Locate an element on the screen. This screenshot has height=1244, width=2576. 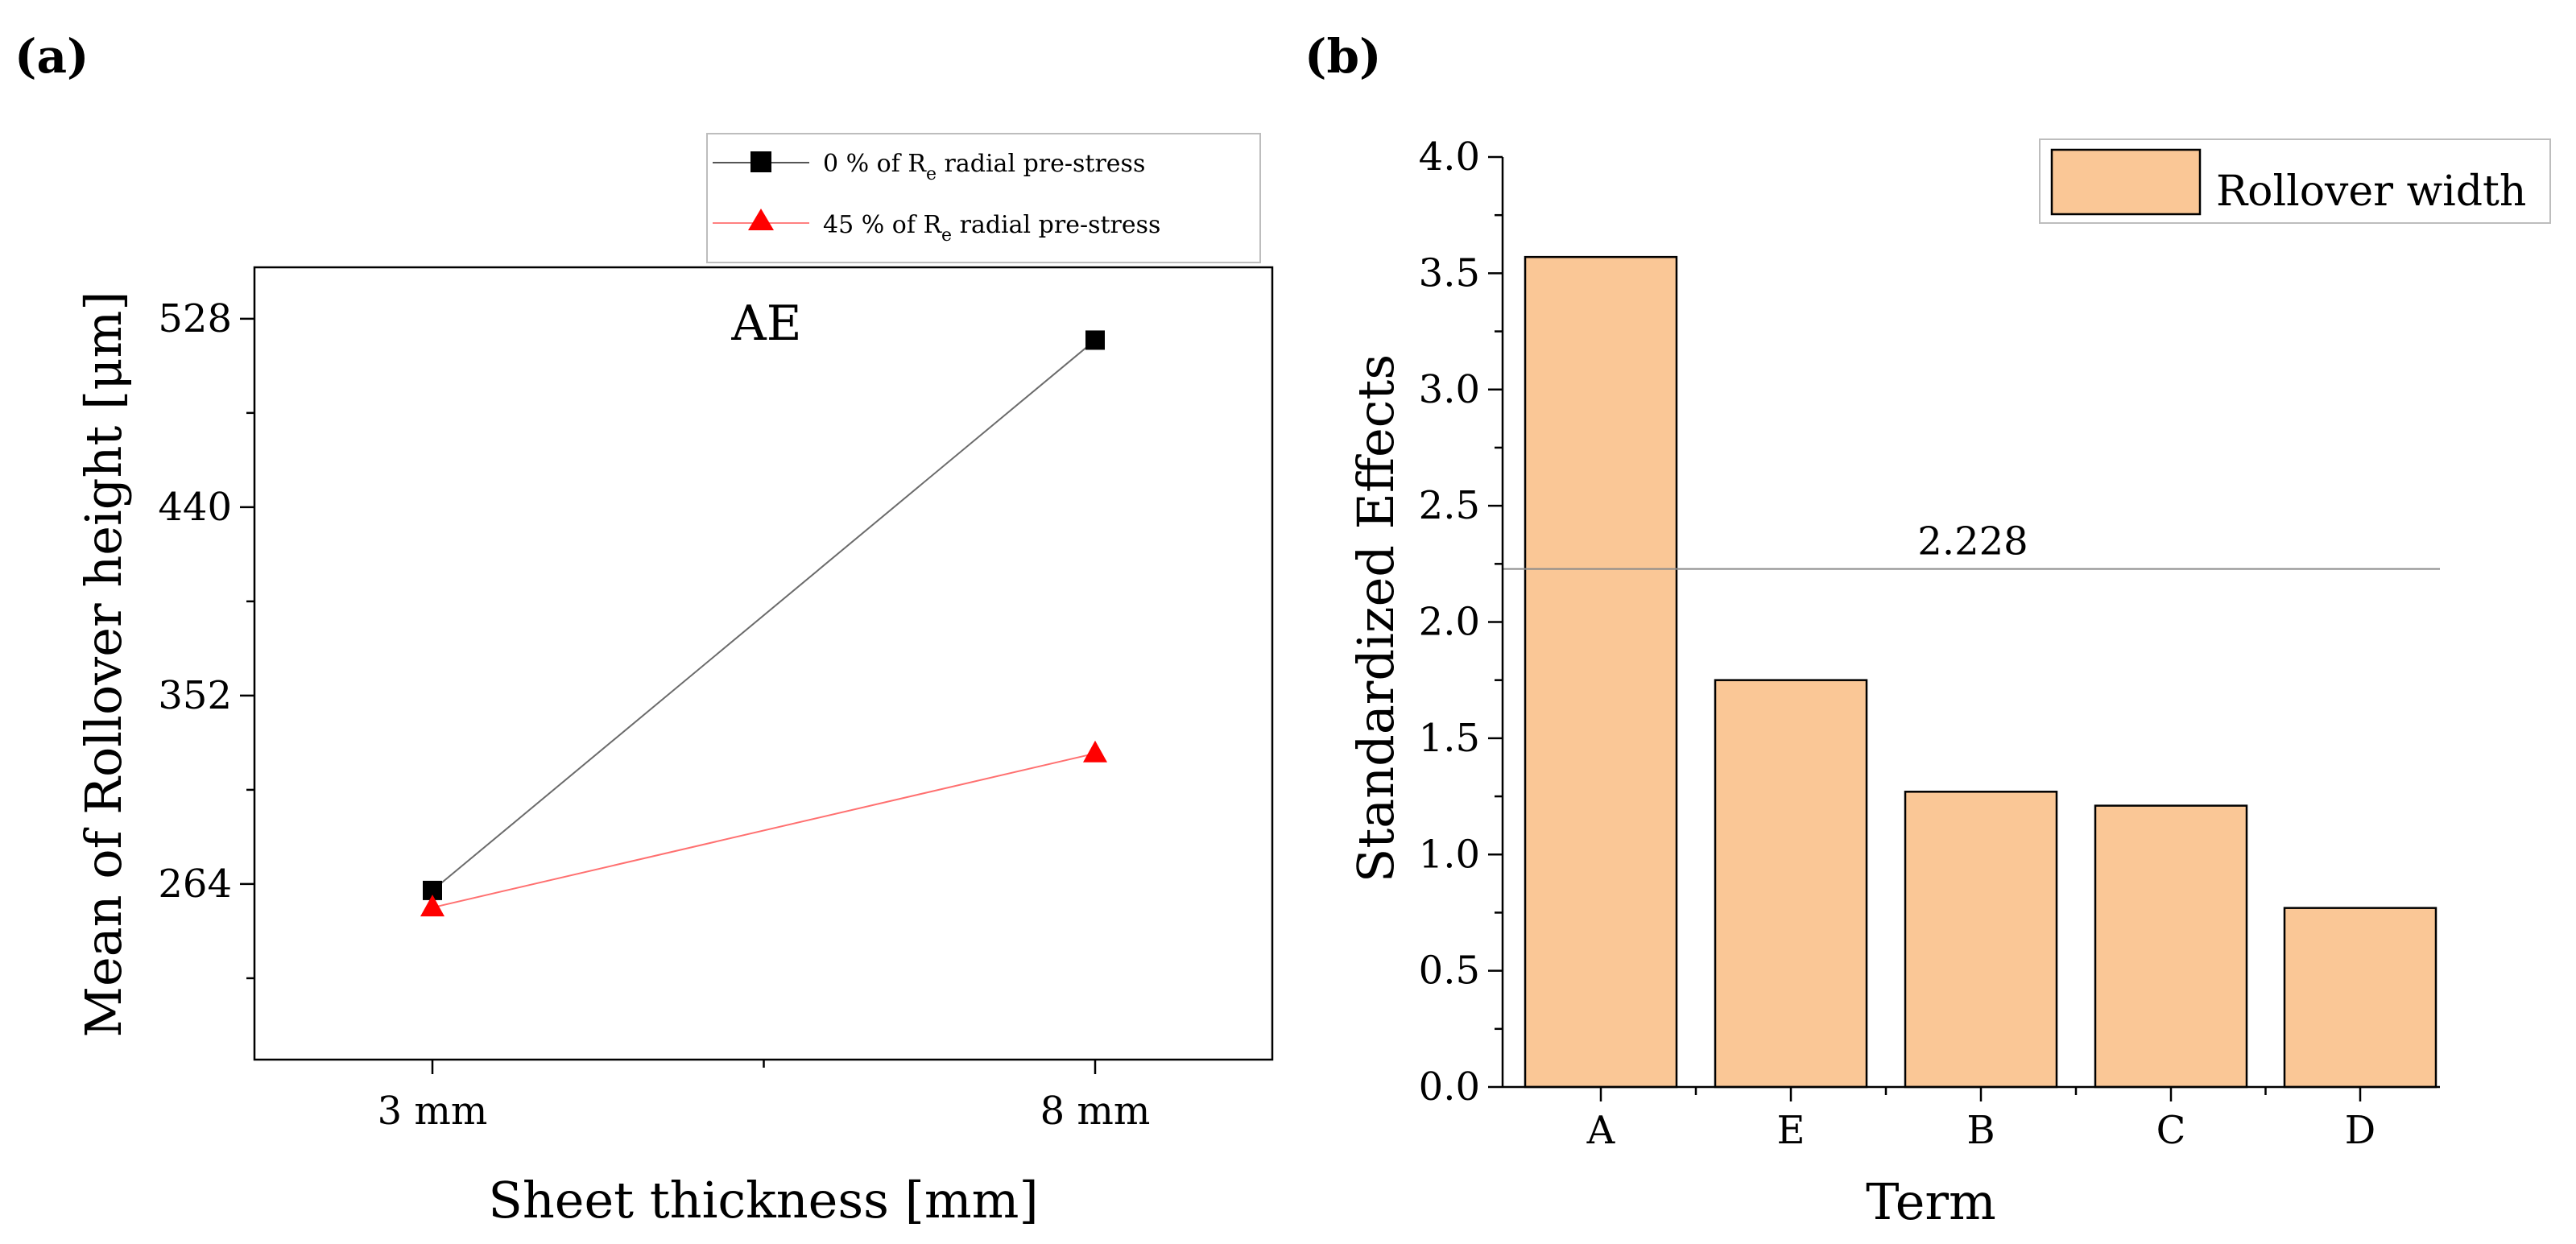
panel-a-series is located at coordinates (764, 623).